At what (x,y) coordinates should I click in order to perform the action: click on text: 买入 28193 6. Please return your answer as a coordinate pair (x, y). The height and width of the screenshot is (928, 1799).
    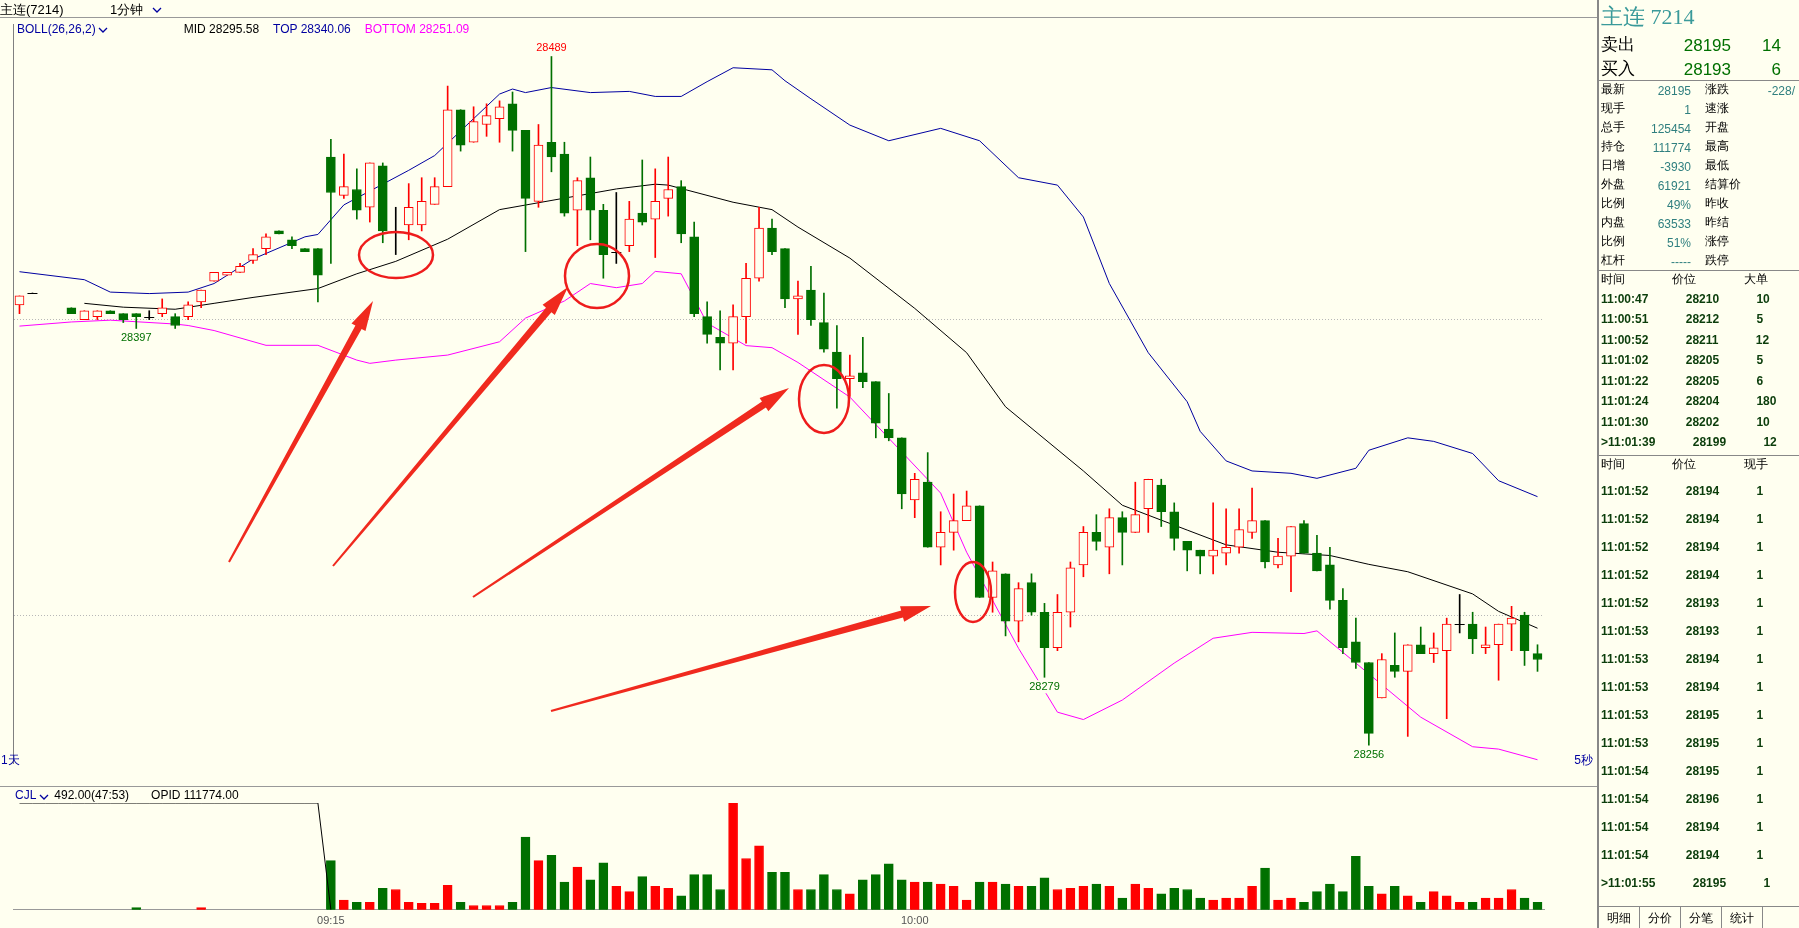
    Looking at the image, I should click on (1691, 69).